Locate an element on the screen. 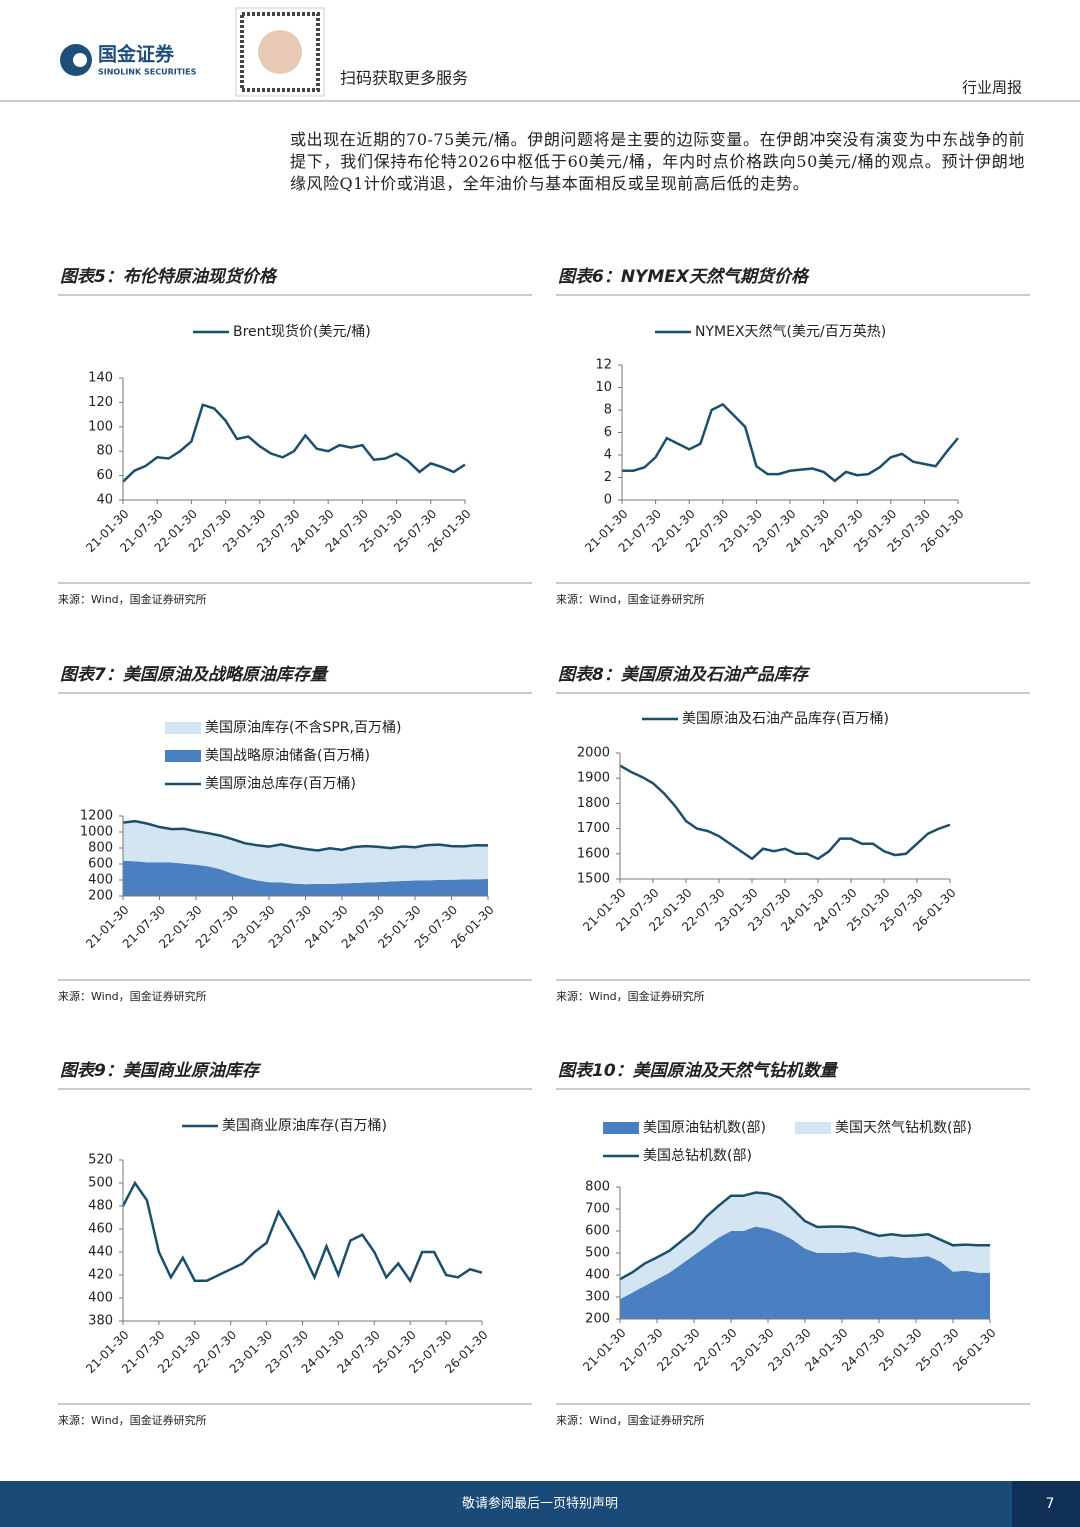 This screenshot has width=1080, height=1527. chart-title: 图表8：美国原油及石油产品库存 is located at coordinates (684, 675).